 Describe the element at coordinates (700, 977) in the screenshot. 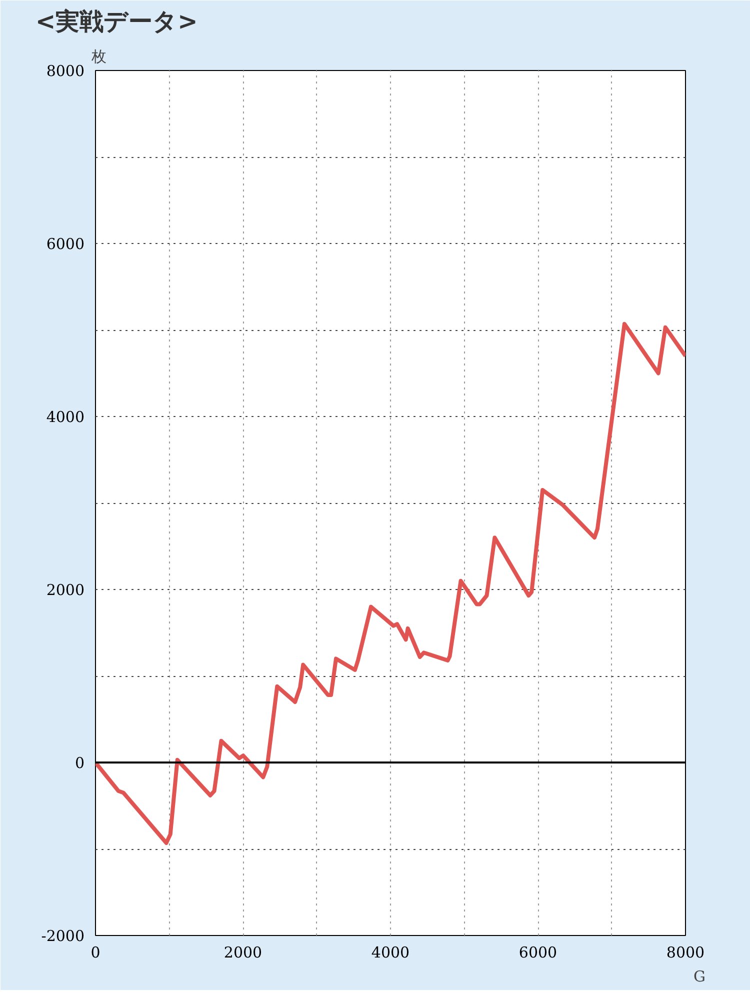

I see `x-axis-title: G` at that location.